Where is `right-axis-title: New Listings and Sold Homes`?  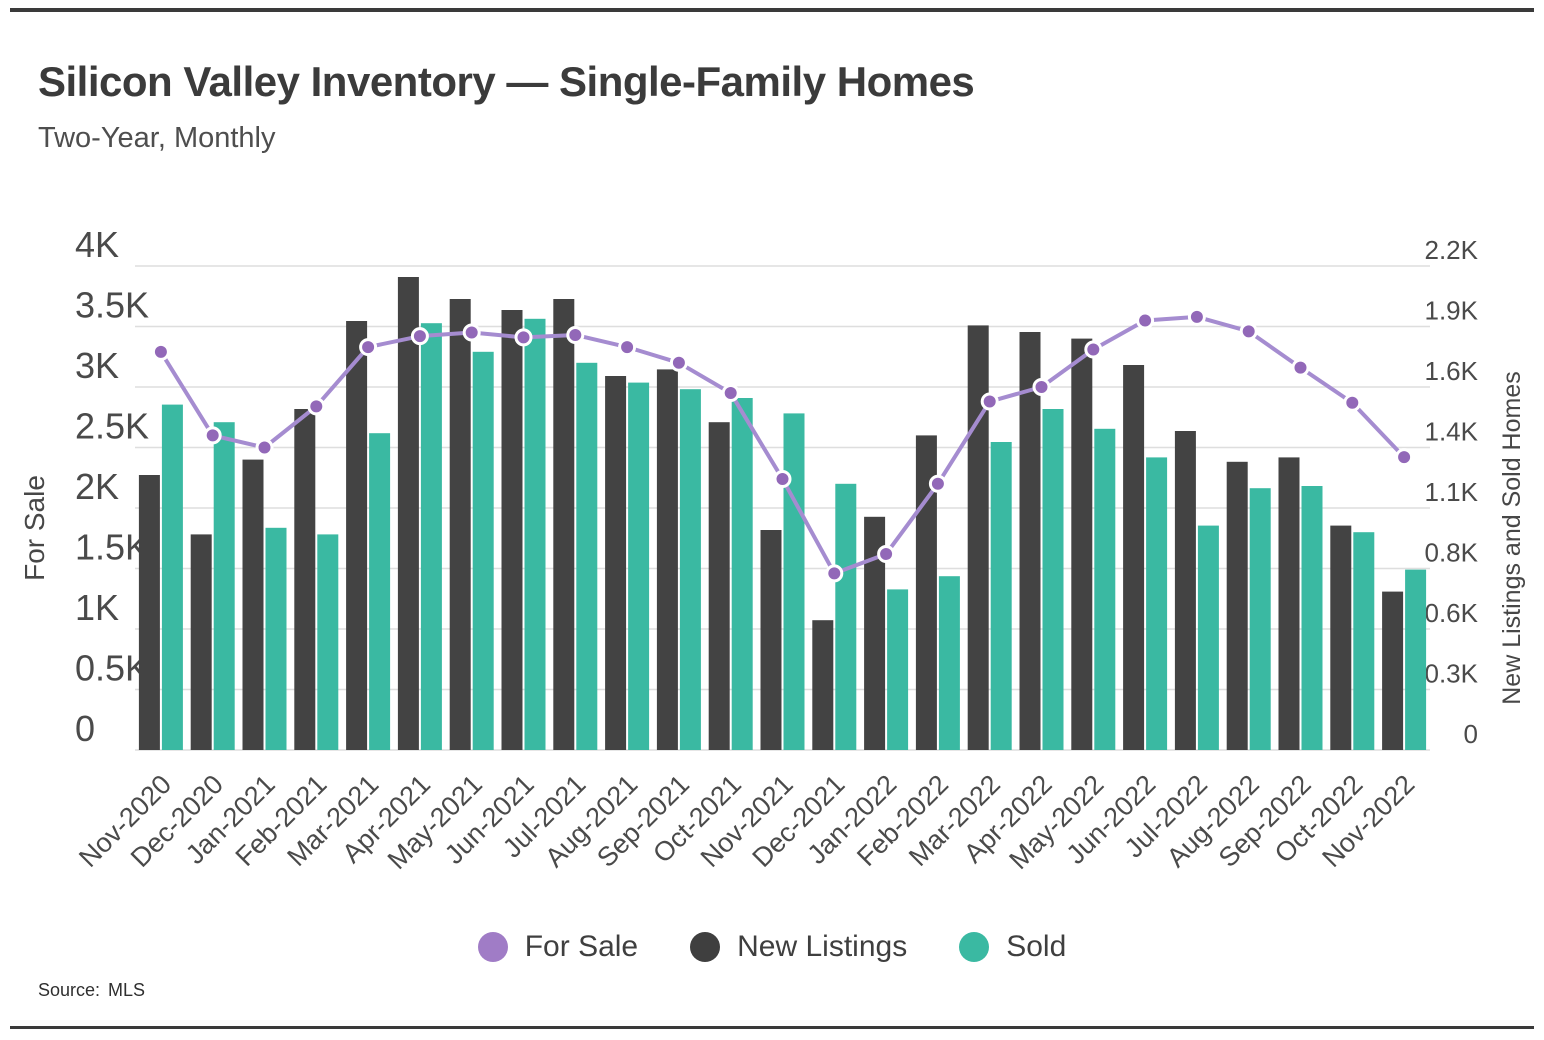 right-axis-title: New Listings and Sold Homes is located at coordinates (1512, 538).